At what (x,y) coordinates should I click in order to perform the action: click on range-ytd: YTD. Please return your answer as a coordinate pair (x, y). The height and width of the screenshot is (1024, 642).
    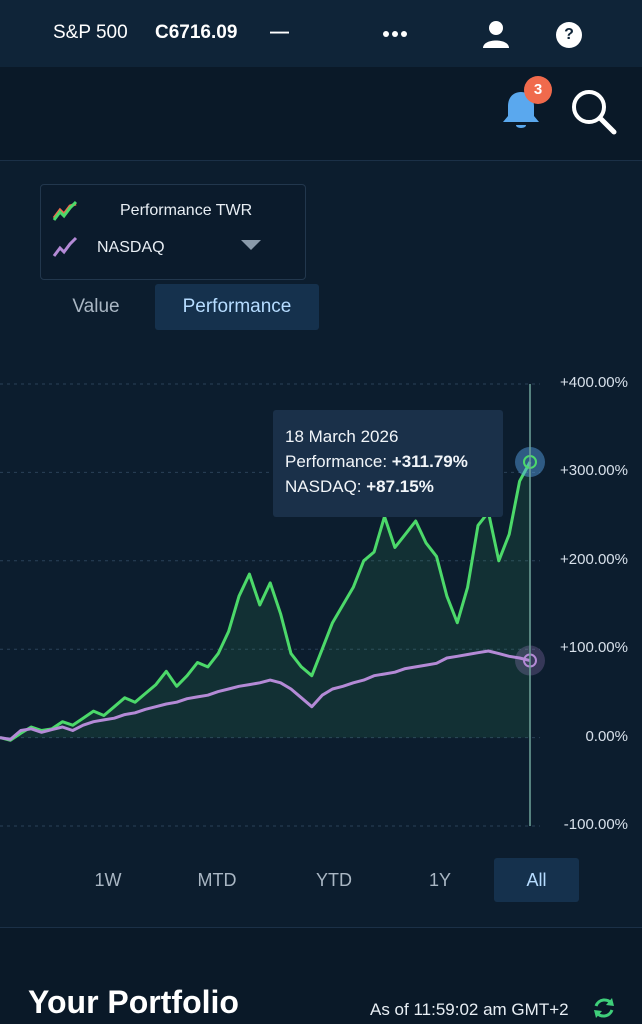
    Looking at the image, I should click on (334, 880).